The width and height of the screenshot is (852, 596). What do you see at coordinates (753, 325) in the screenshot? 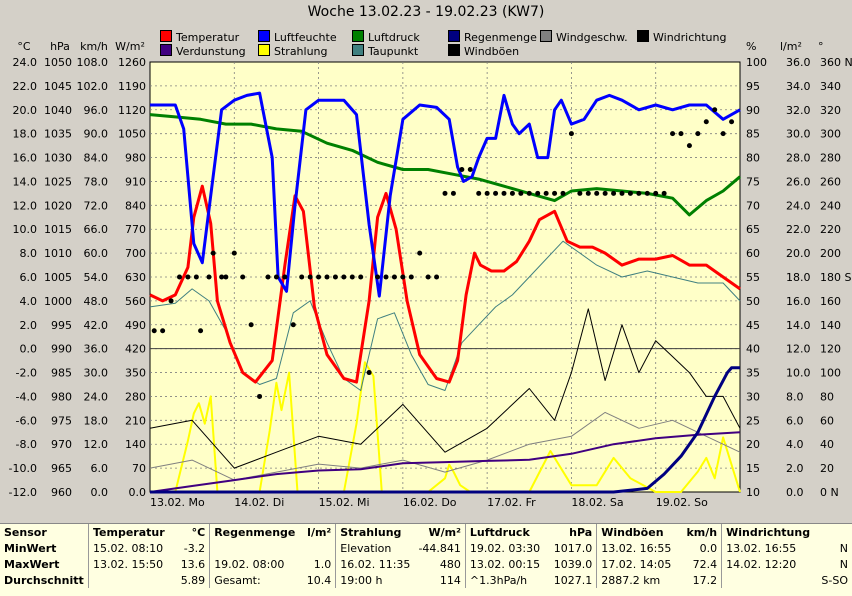
I see `y-tick-label-right: 45` at bounding box center [753, 325].